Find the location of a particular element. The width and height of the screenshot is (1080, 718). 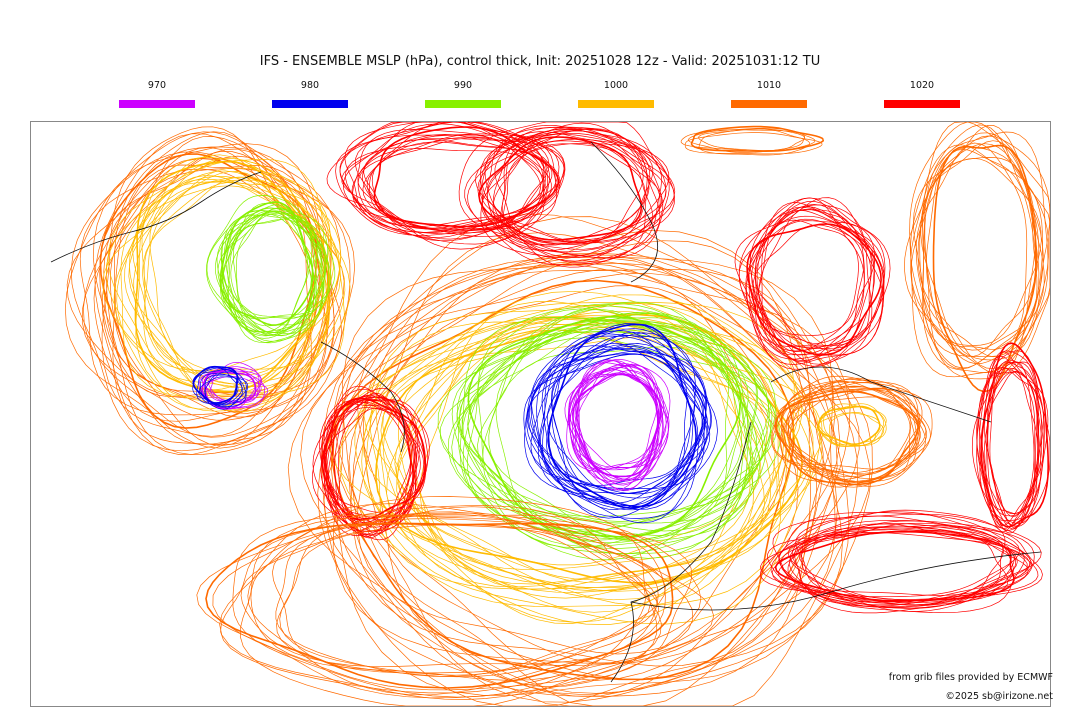

legend-item-990: 990 is located at coordinates (463, 94).